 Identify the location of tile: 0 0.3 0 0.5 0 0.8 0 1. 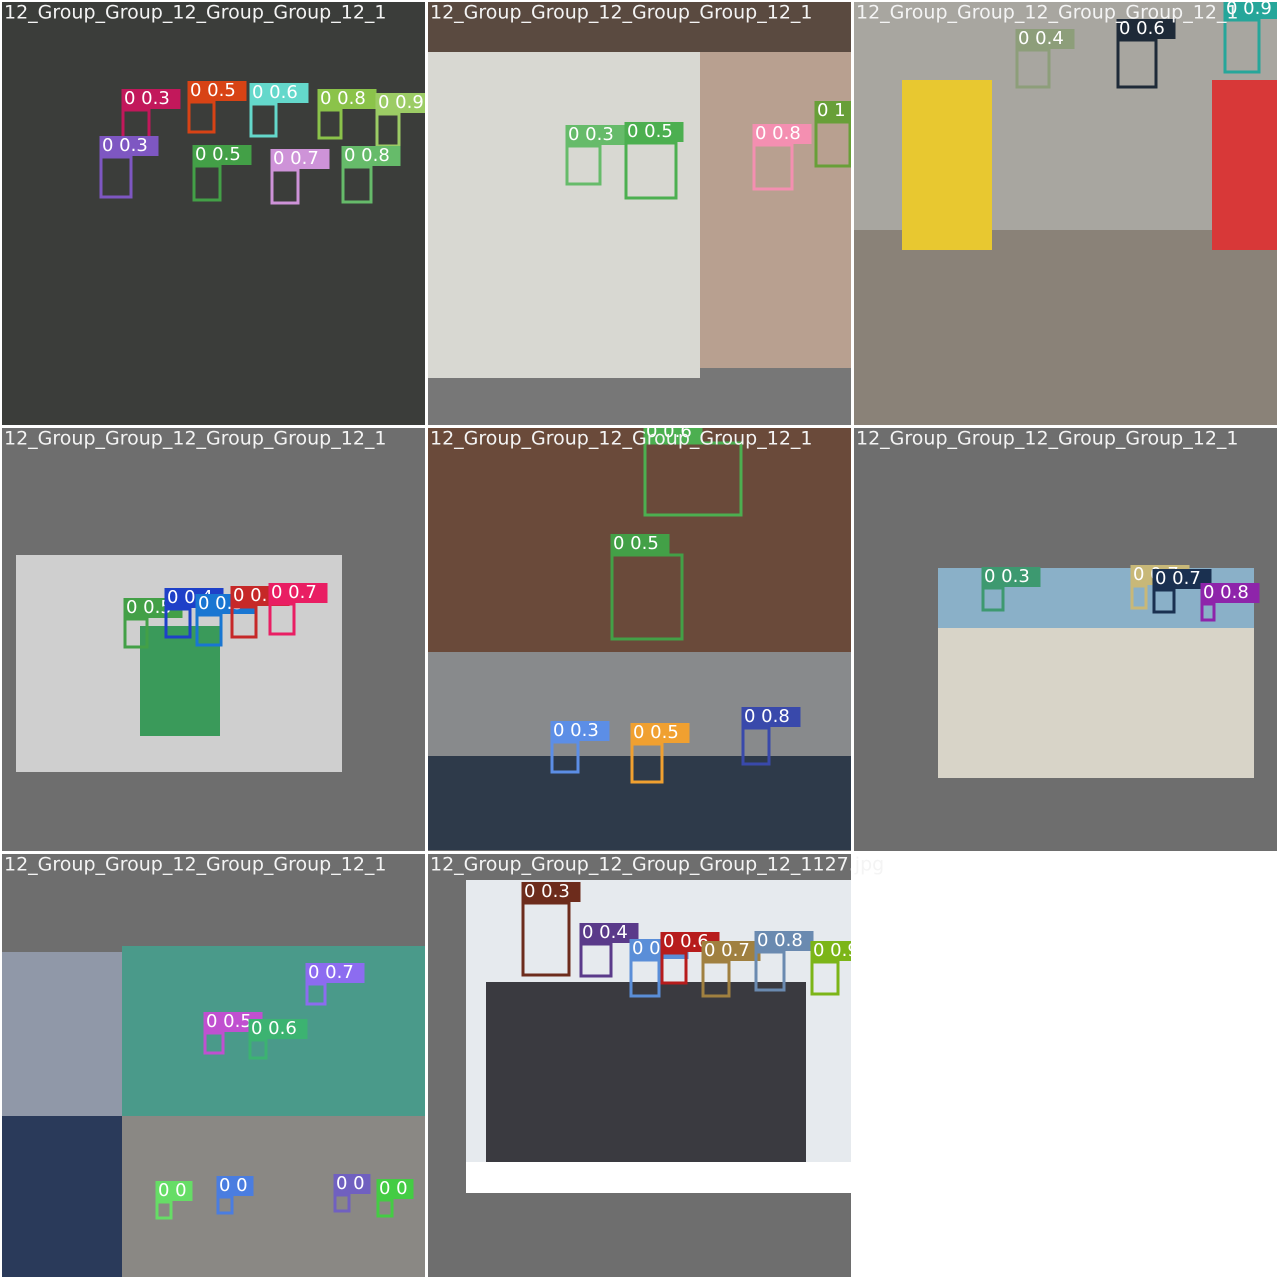
(639, 213).